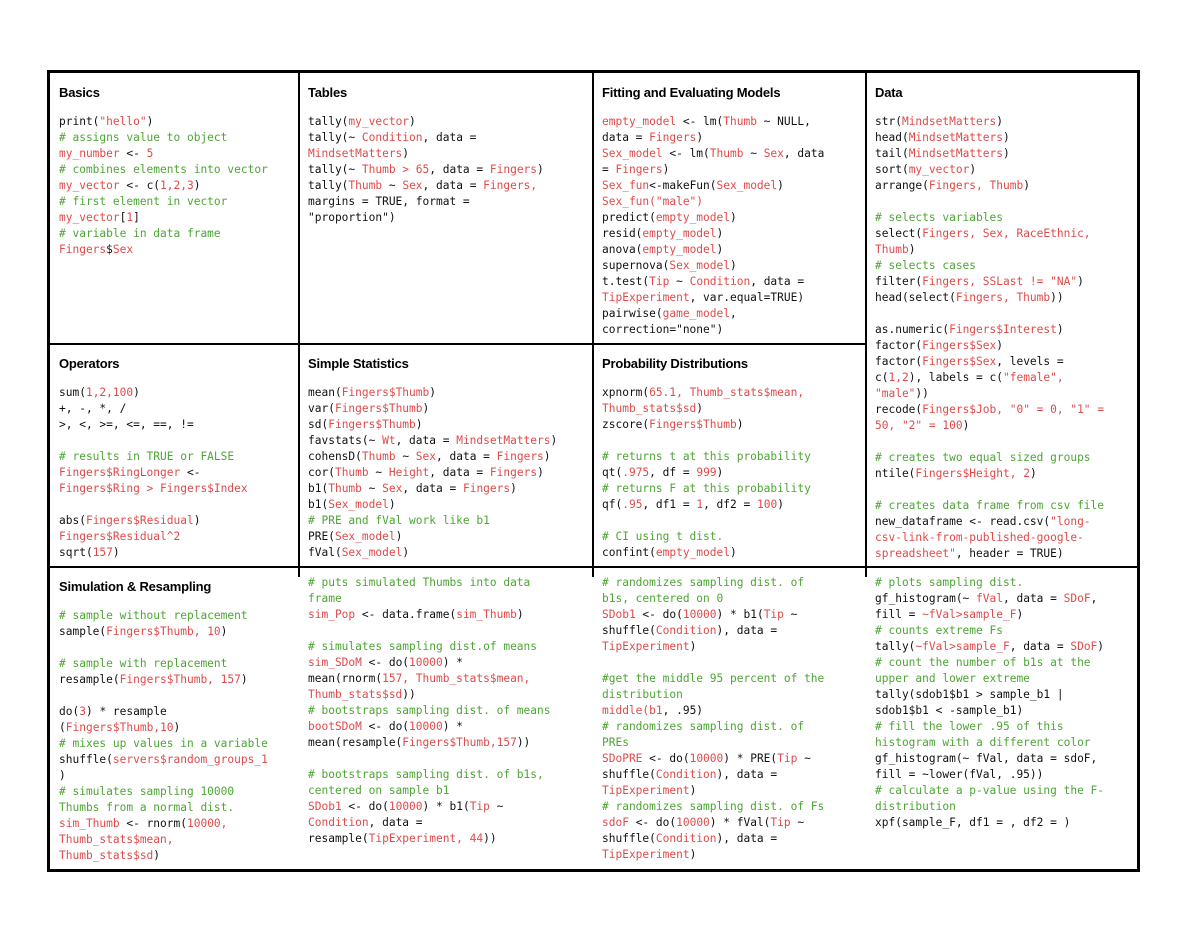 This screenshot has width=1200, height=927. I want to click on code-line: sd(Fingers$Thumb), so click(446, 425).